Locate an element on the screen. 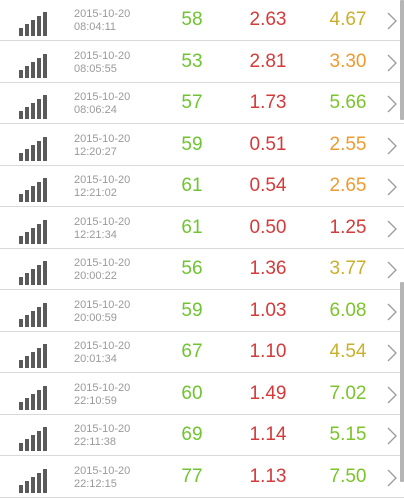 This screenshot has width=404, height=500. list-item: 2015-10-20 20:01:34 67 1.10 4.54 is located at coordinates (202, 352).